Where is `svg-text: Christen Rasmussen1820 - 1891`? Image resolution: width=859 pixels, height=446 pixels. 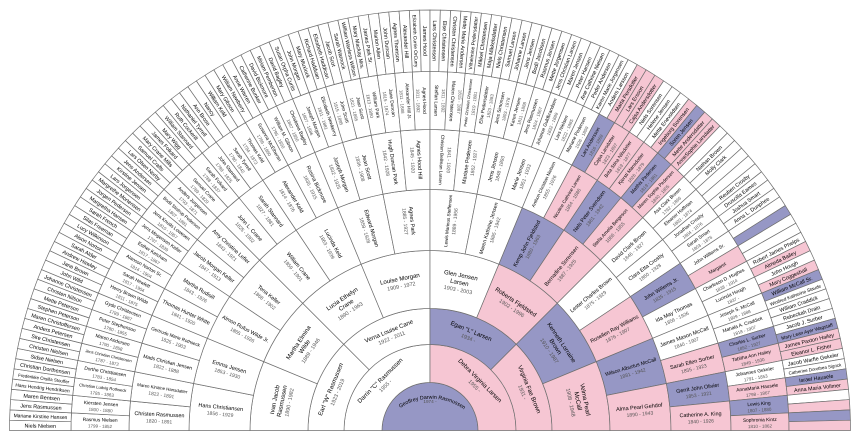 svg-text: Christen Rasmussen1820 - 1891 is located at coordinates (159, 418).